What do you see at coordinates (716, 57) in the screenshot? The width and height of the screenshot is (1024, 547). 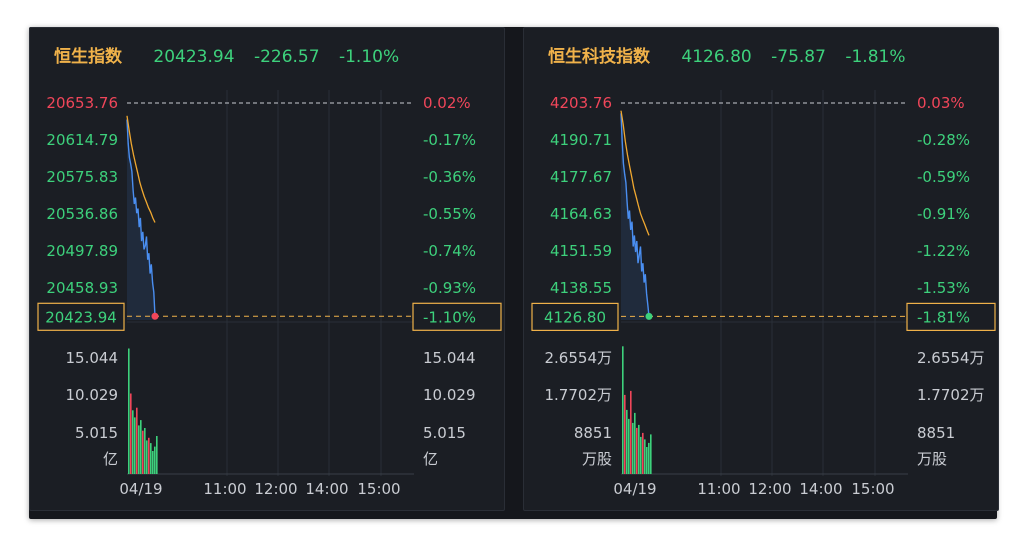 I see `index-price: 4126.80` at bounding box center [716, 57].